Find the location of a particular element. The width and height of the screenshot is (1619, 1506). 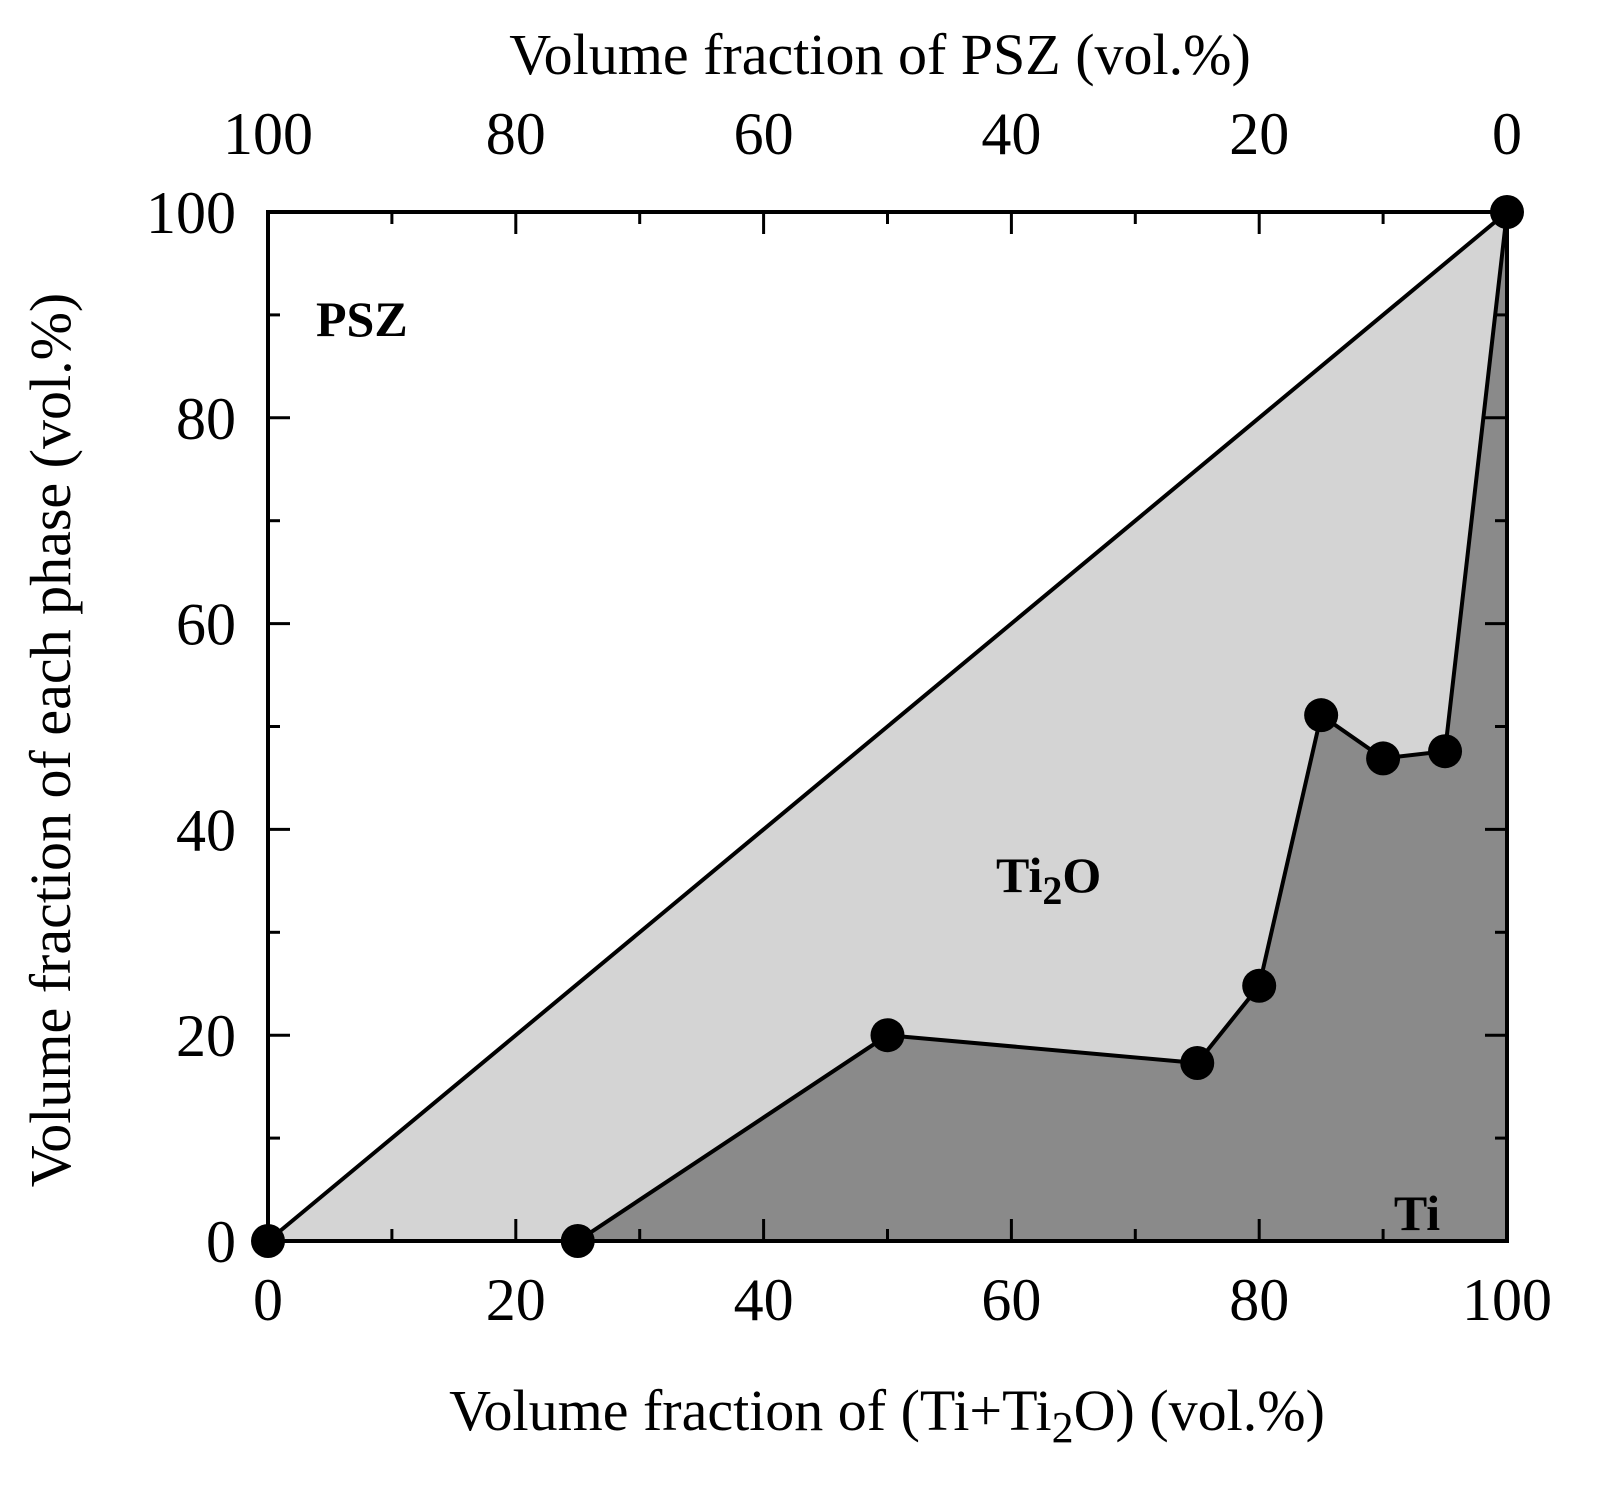

x-bottom-tick-label: 40 is located at coordinates (764, 1300).